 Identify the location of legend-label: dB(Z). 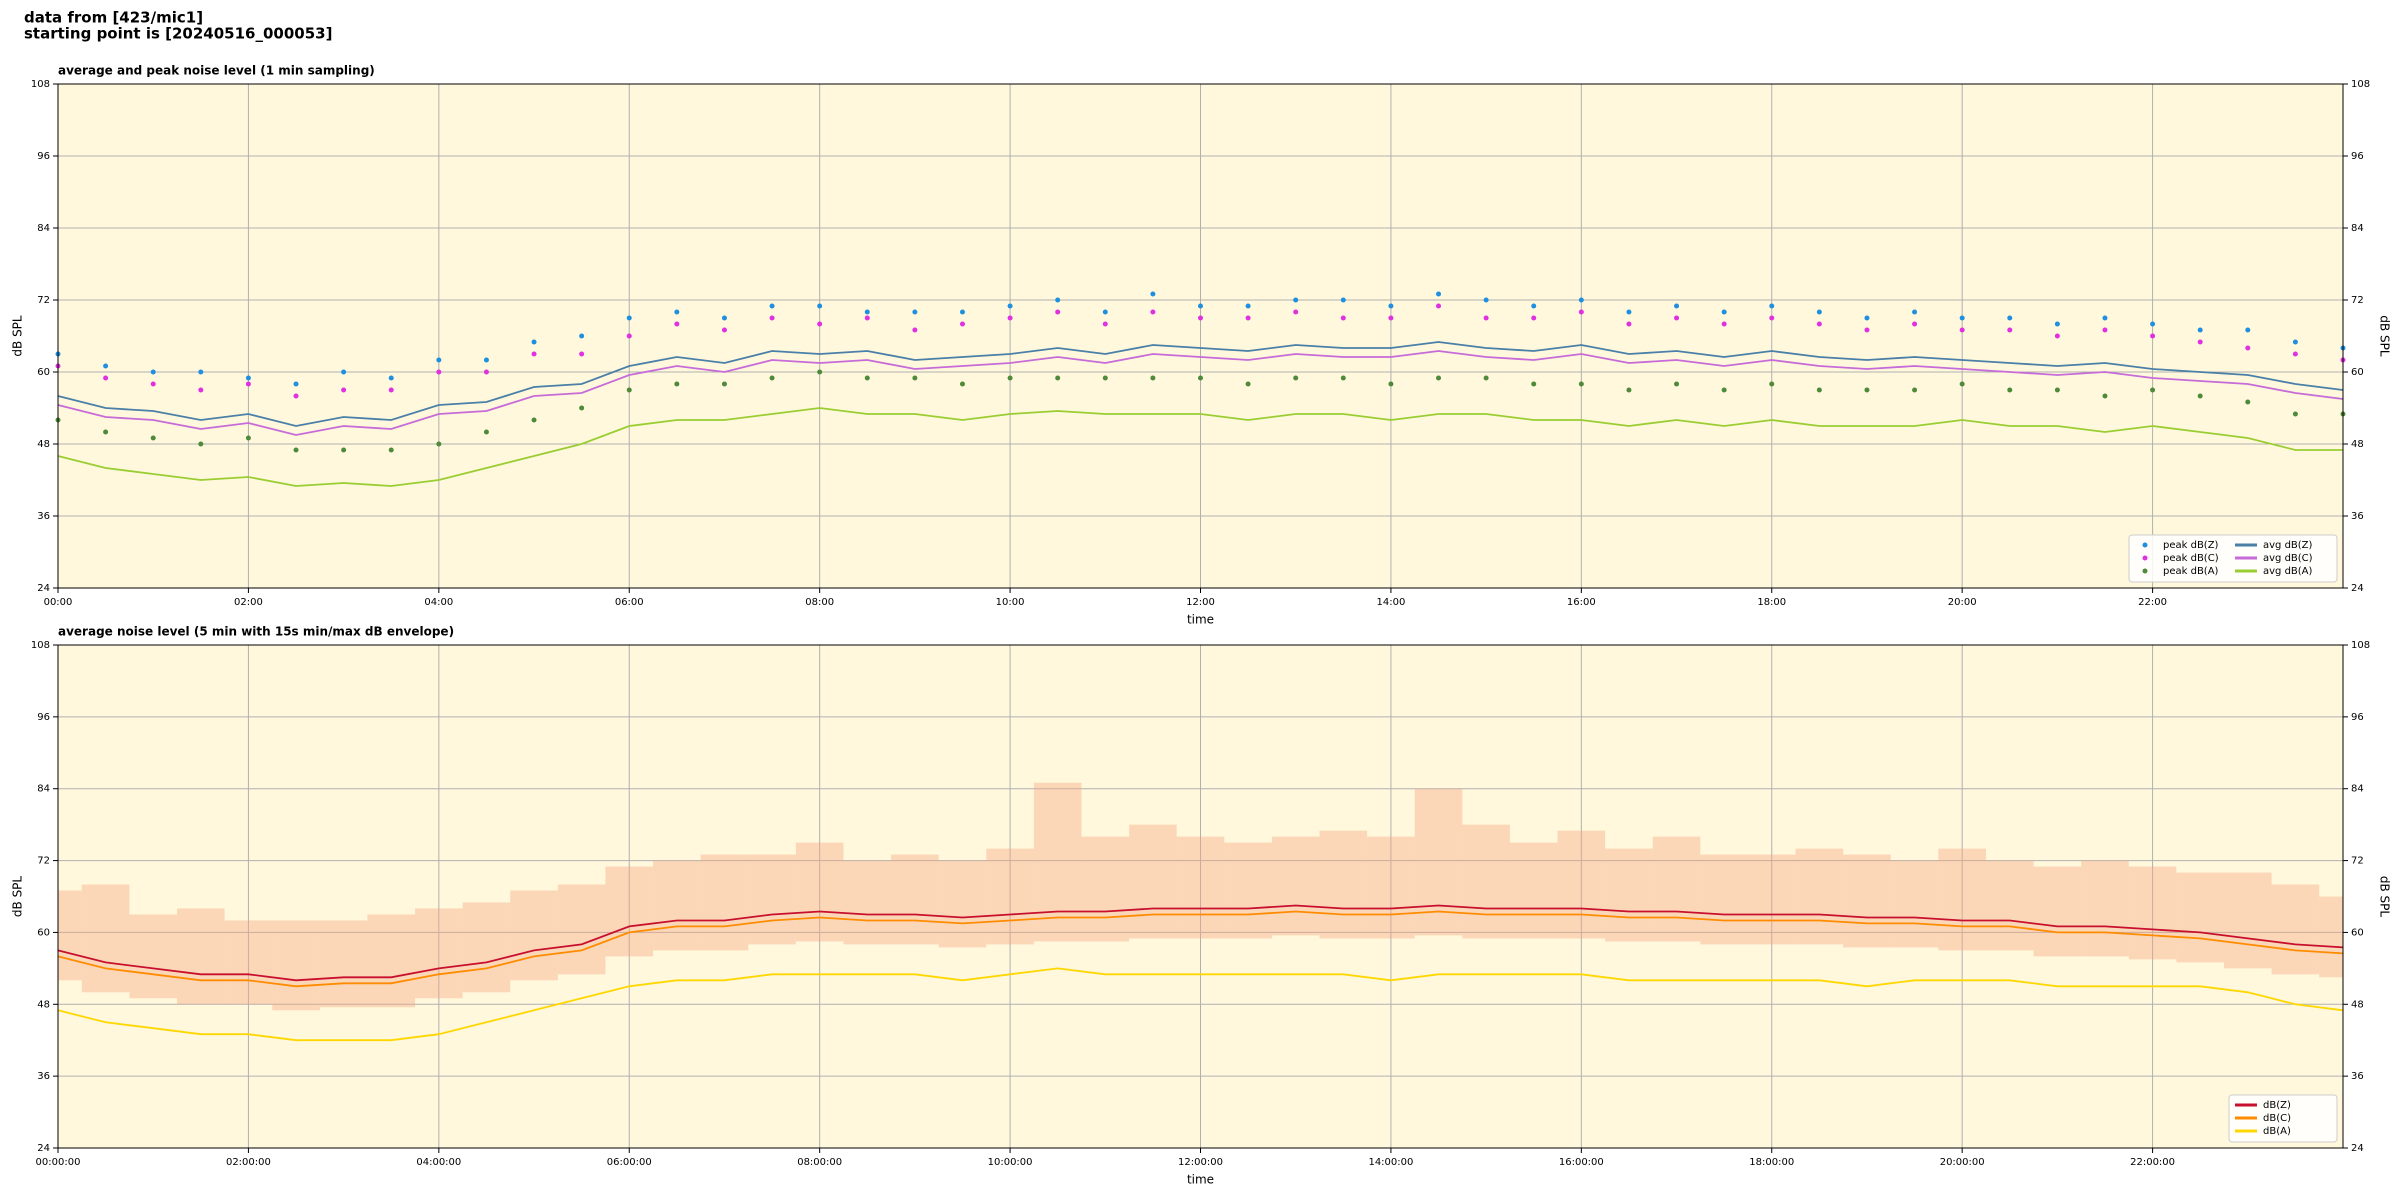
(2277, 1105).